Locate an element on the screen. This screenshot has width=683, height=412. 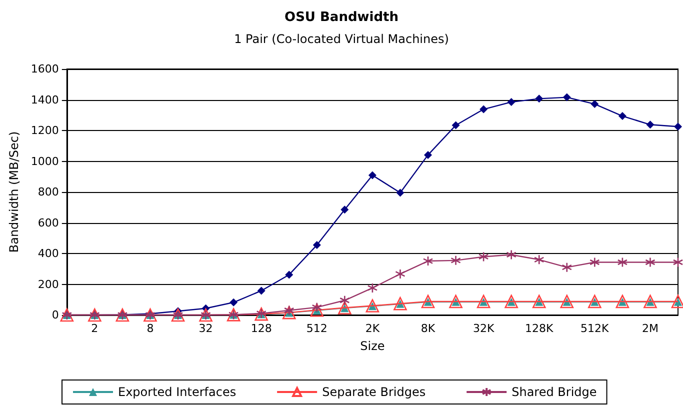
y-tick-label: 1600 is located at coordinates (44, 69).